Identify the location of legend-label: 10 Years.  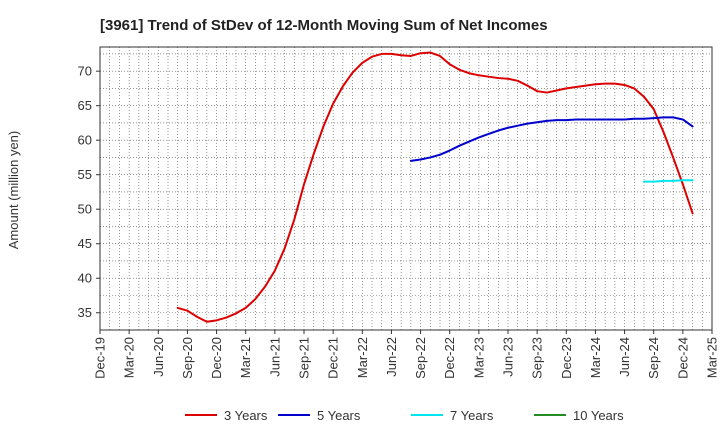
(598, 415).